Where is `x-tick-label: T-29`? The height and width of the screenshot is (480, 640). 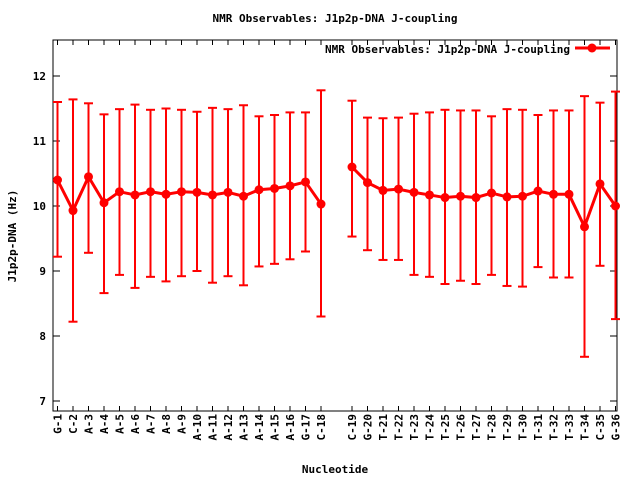 x-tick-label: T-29 is located at coordinates (507, 427).